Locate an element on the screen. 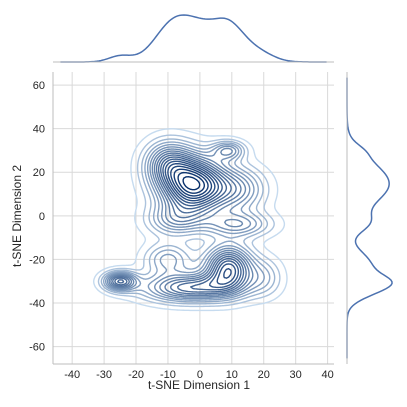 Image resolution: width=407 pixels, height=407 pixels. y-tick-label: 0 is located at coordinates (42, 217).